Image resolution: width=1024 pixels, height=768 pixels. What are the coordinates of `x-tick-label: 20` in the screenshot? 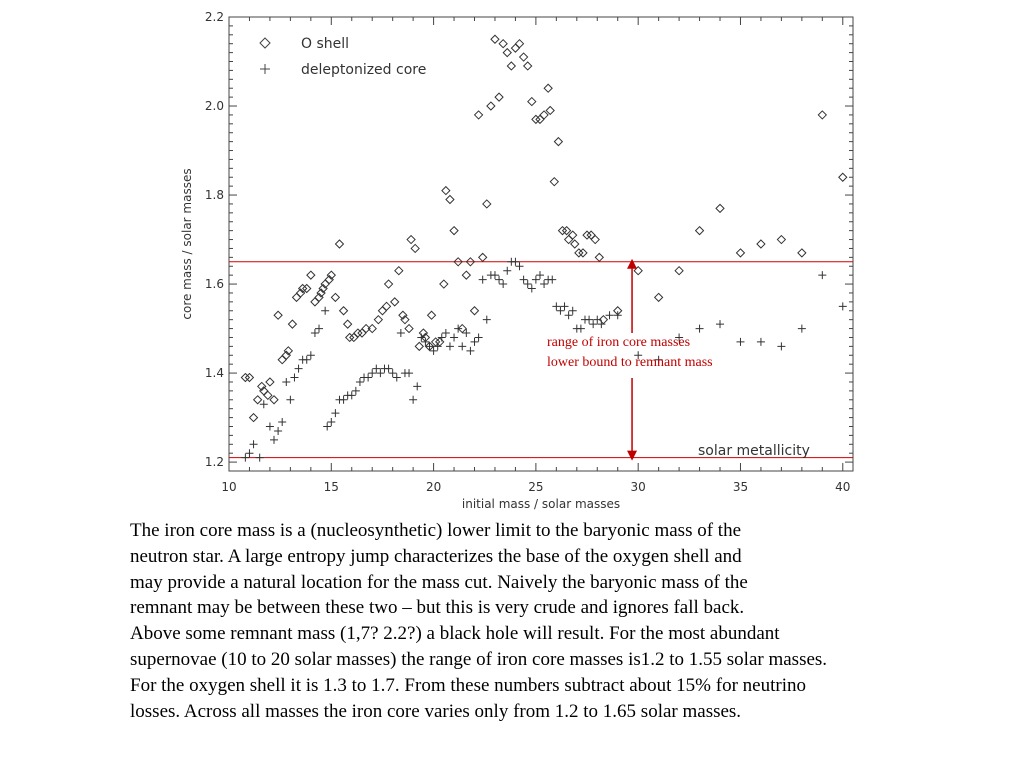 It's located at (433, 487).